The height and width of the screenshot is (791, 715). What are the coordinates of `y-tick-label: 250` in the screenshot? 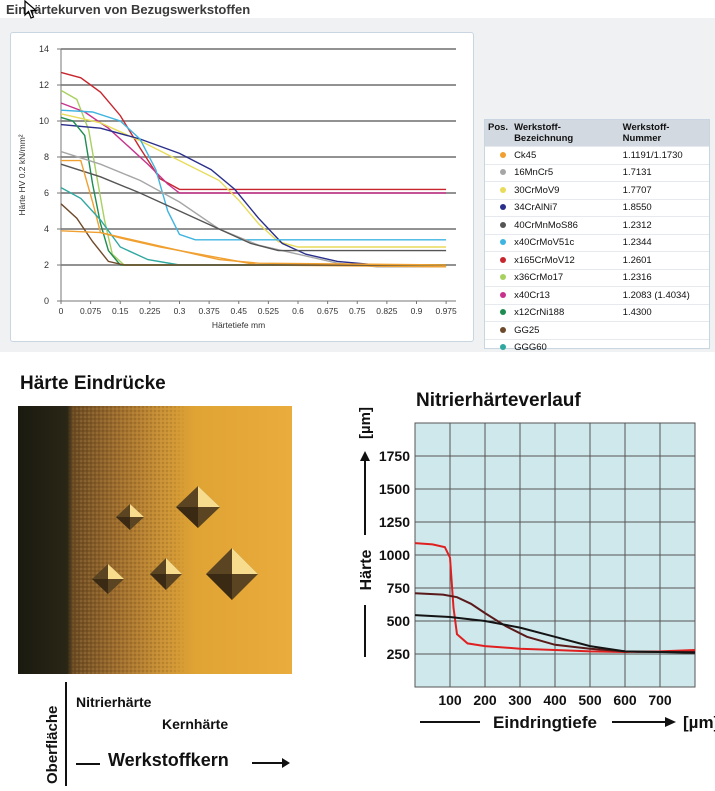 It's located at (399, 654).